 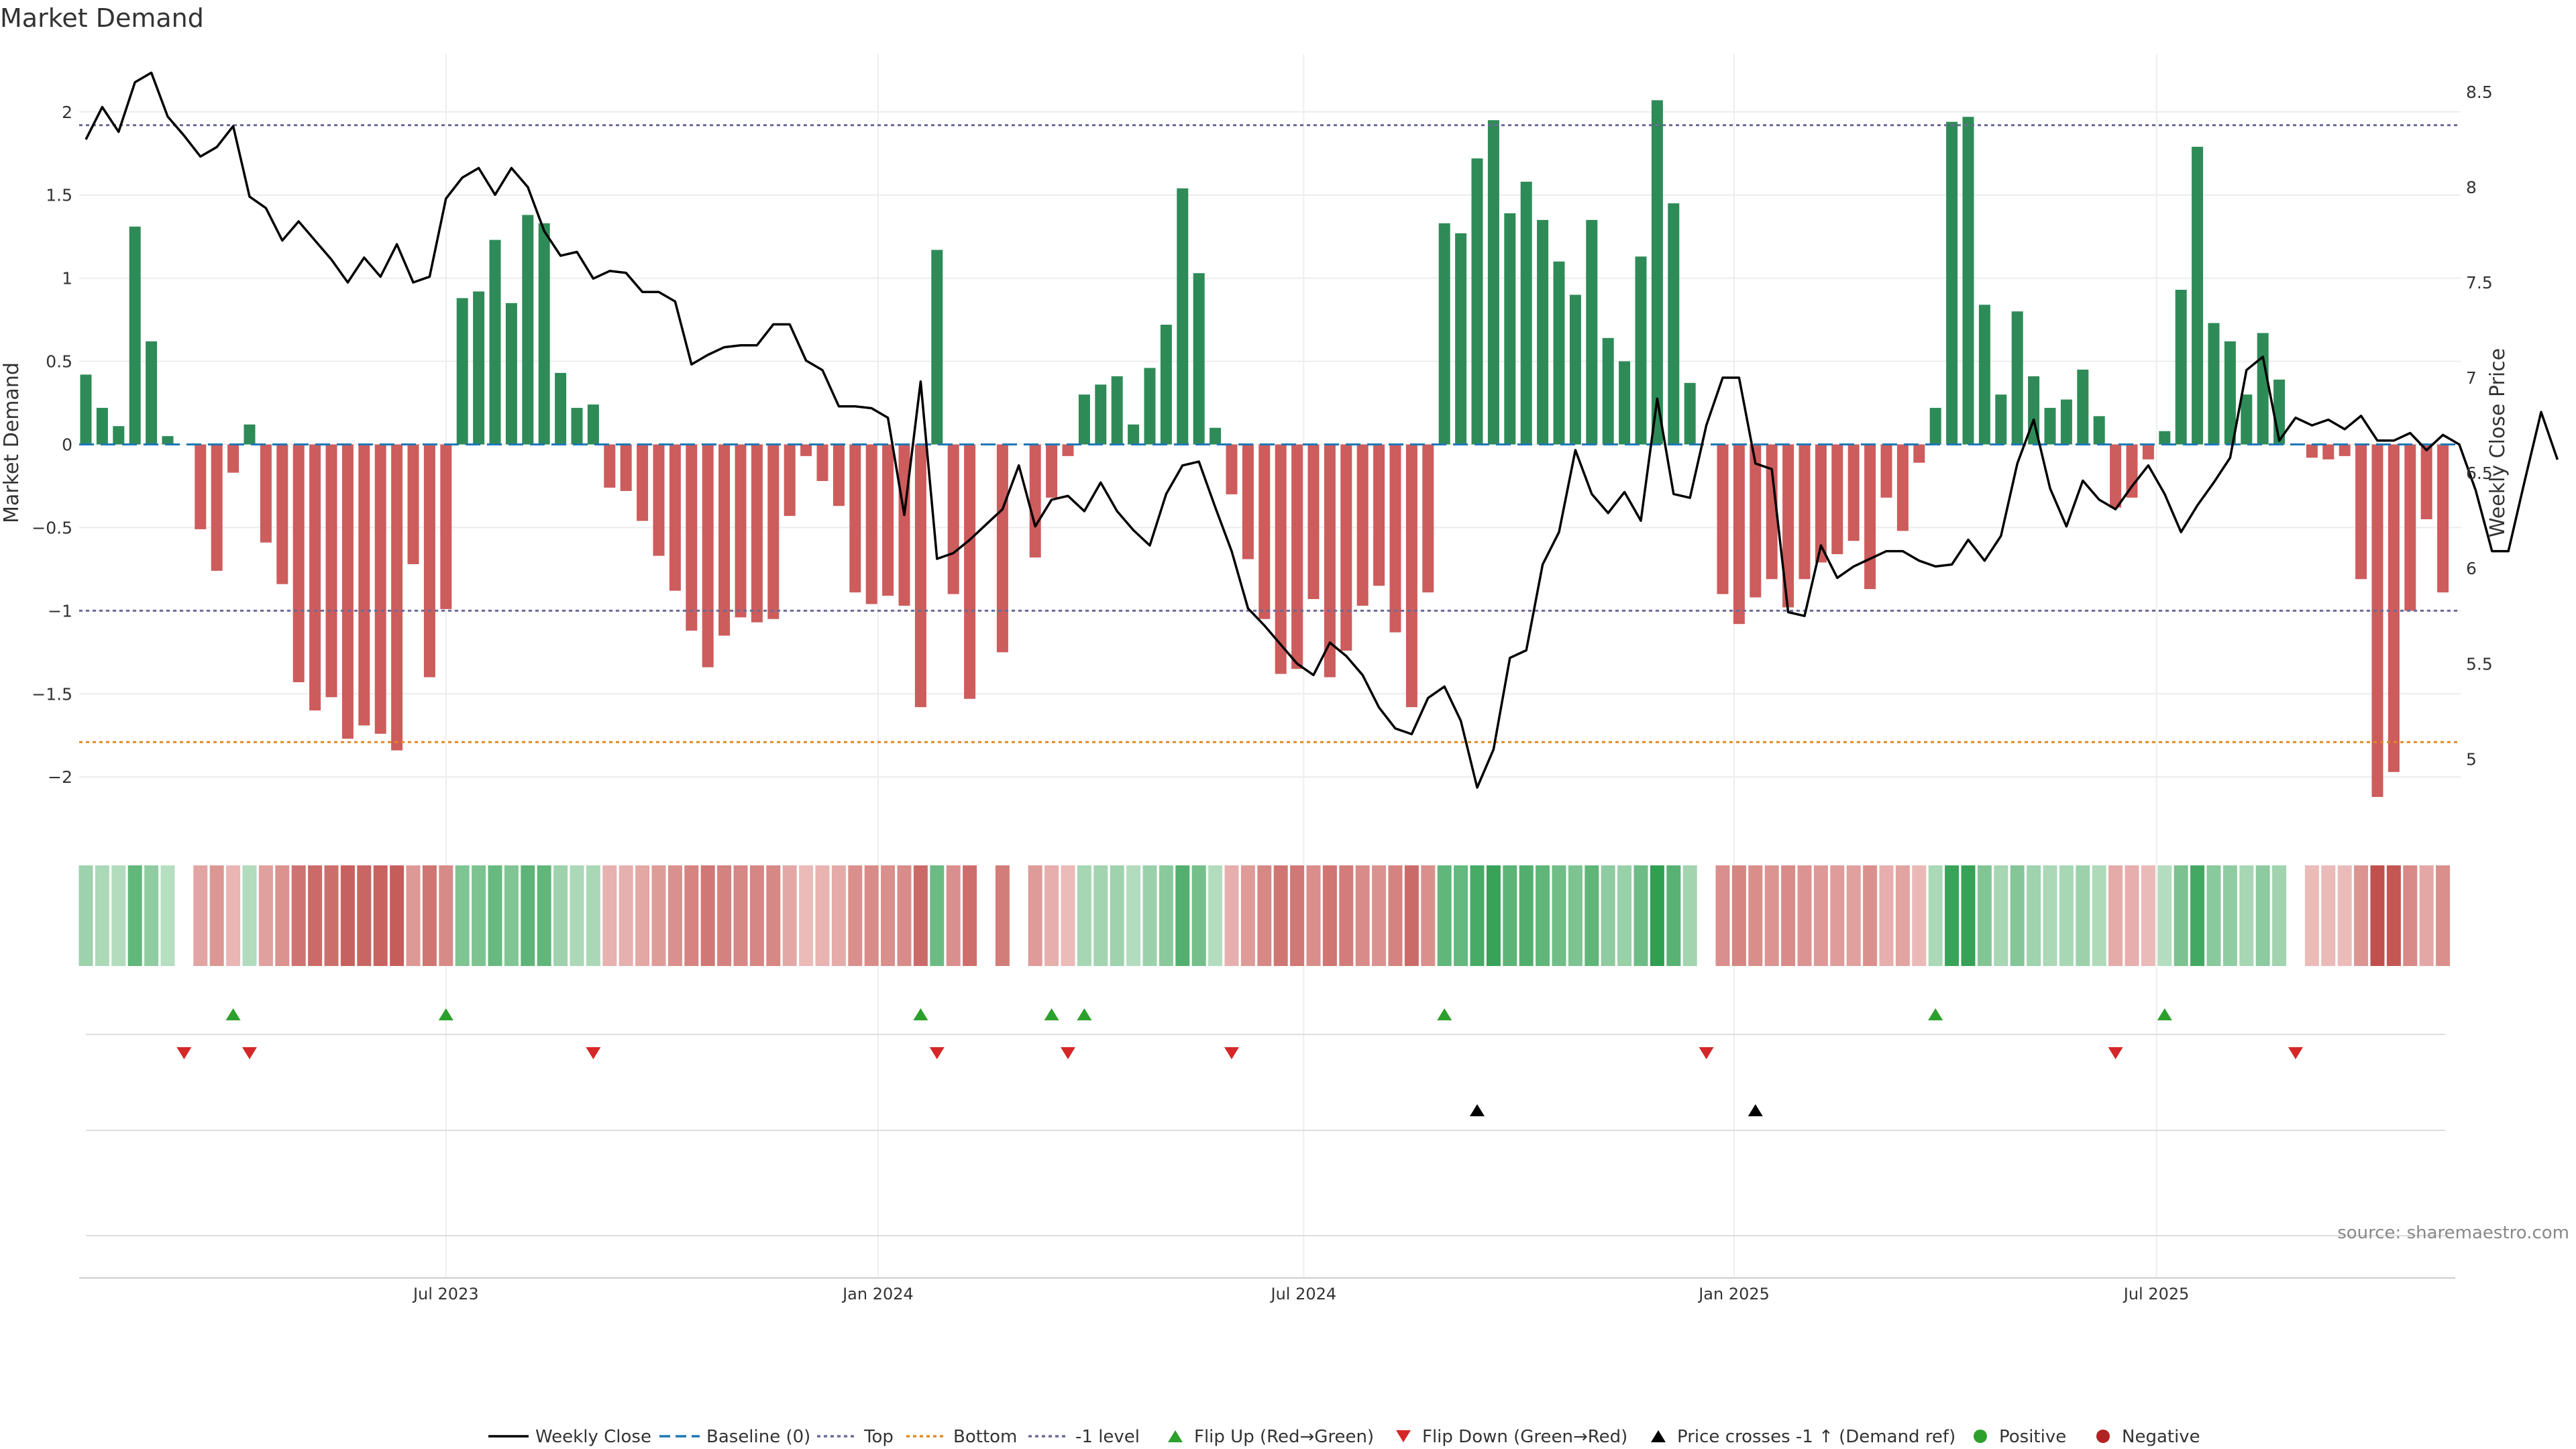 What do you see at coordinates (2156, 1294) in the screenshot?
I see `x-tick-4: Jul 2025` at bounding box center [2156, 1294].